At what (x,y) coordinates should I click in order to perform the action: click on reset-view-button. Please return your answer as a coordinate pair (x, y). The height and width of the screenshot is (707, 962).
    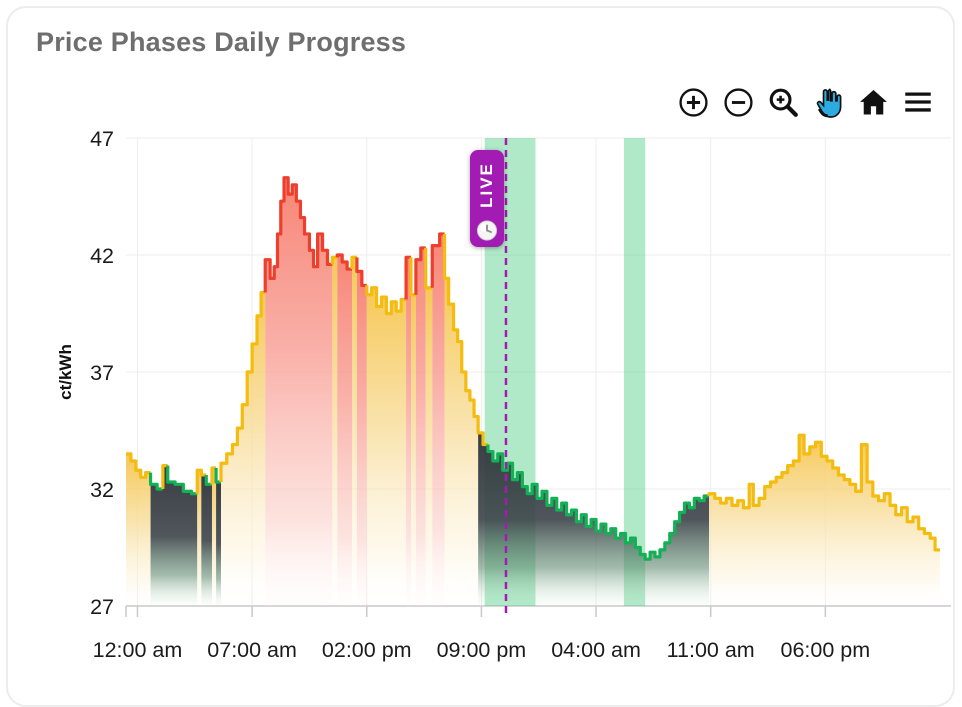
    Looking at the image, I should click on (873, 102).